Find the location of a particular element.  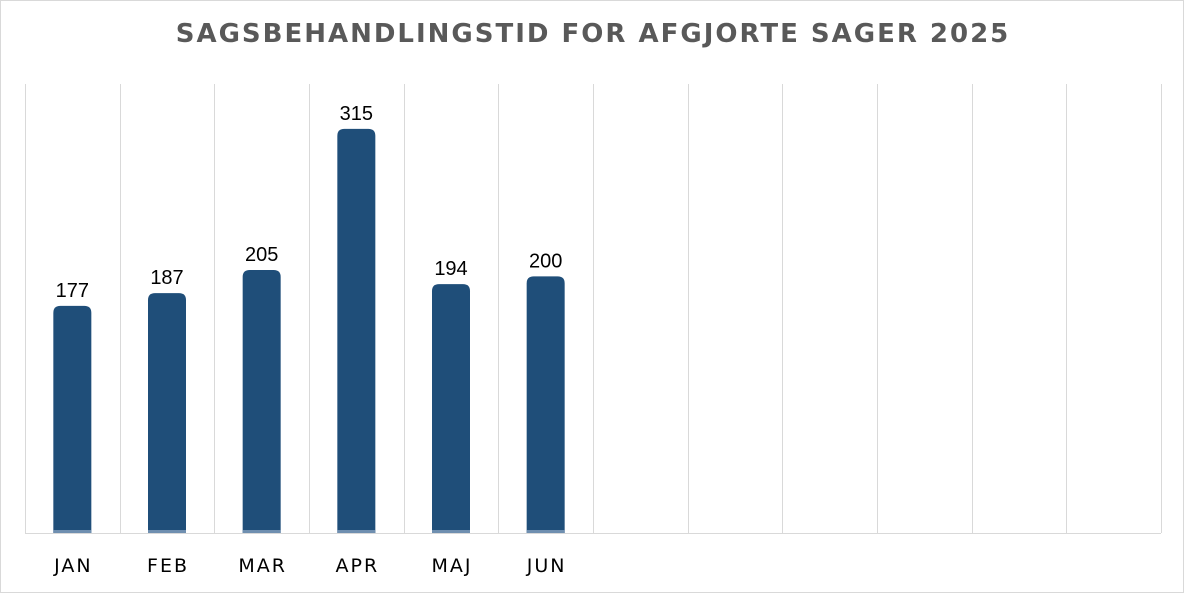

x-tick-label-jun: JUN is located at coordinates (546, 566).